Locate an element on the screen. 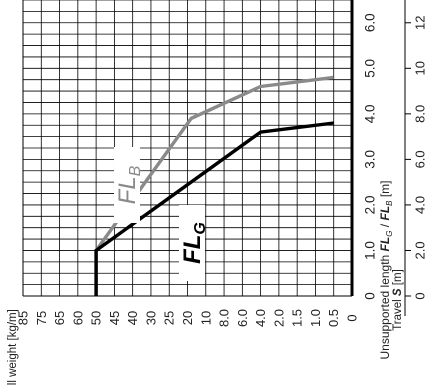 The height and width of the screenshot is (386, 430). fill-weight-tick-label: 50 is located at coordinates (96, 318).